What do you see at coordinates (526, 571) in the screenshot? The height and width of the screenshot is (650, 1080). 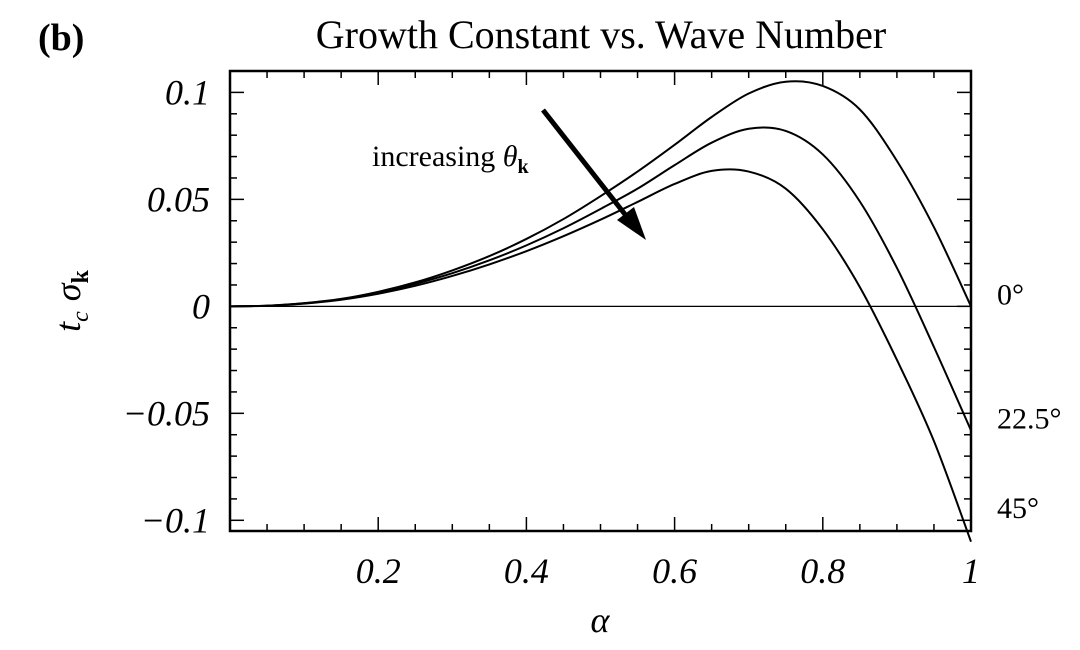 I see `x-tick-label: 0.4` at bounding box center [526, 571].